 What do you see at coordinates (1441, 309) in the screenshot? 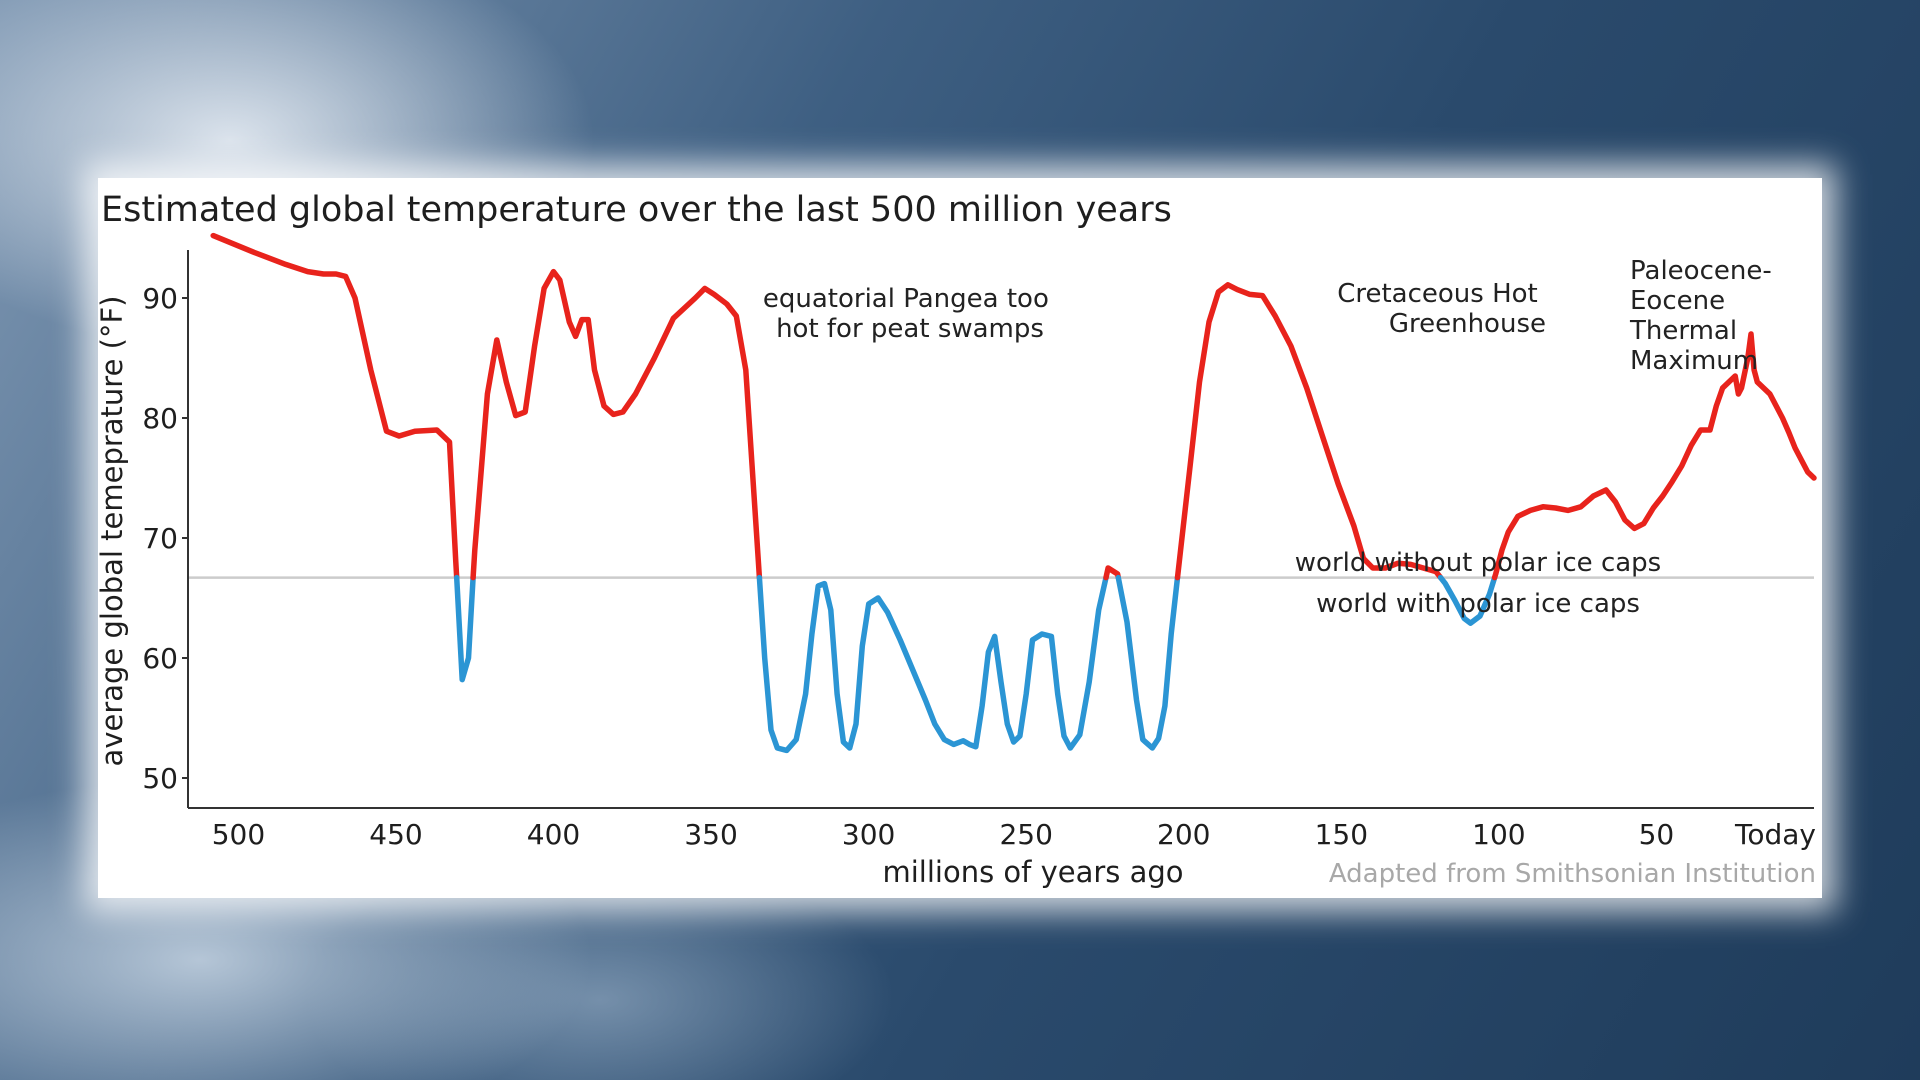
I see `annotation-cretaceous: Cretaceous Hot Greenhouse` at bounding box center [1441, 309].